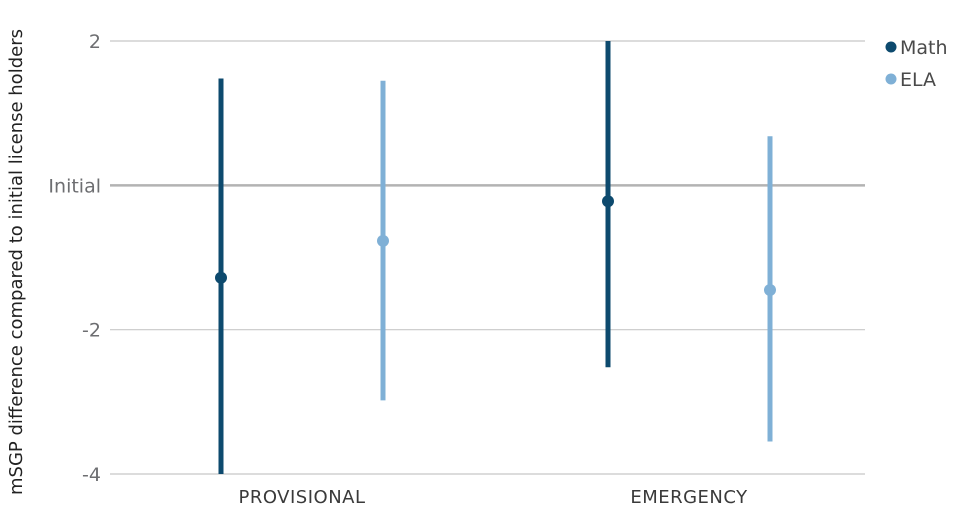 This screenshot has height=508, width=953. I want to click on y-tick-label: Initial, so click(74, 186).